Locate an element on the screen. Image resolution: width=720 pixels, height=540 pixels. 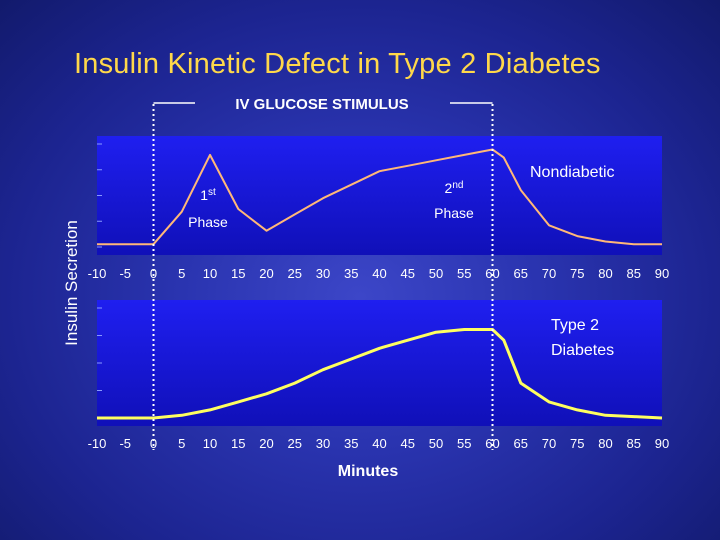
series-line-top is located at coordinates (379, 197).